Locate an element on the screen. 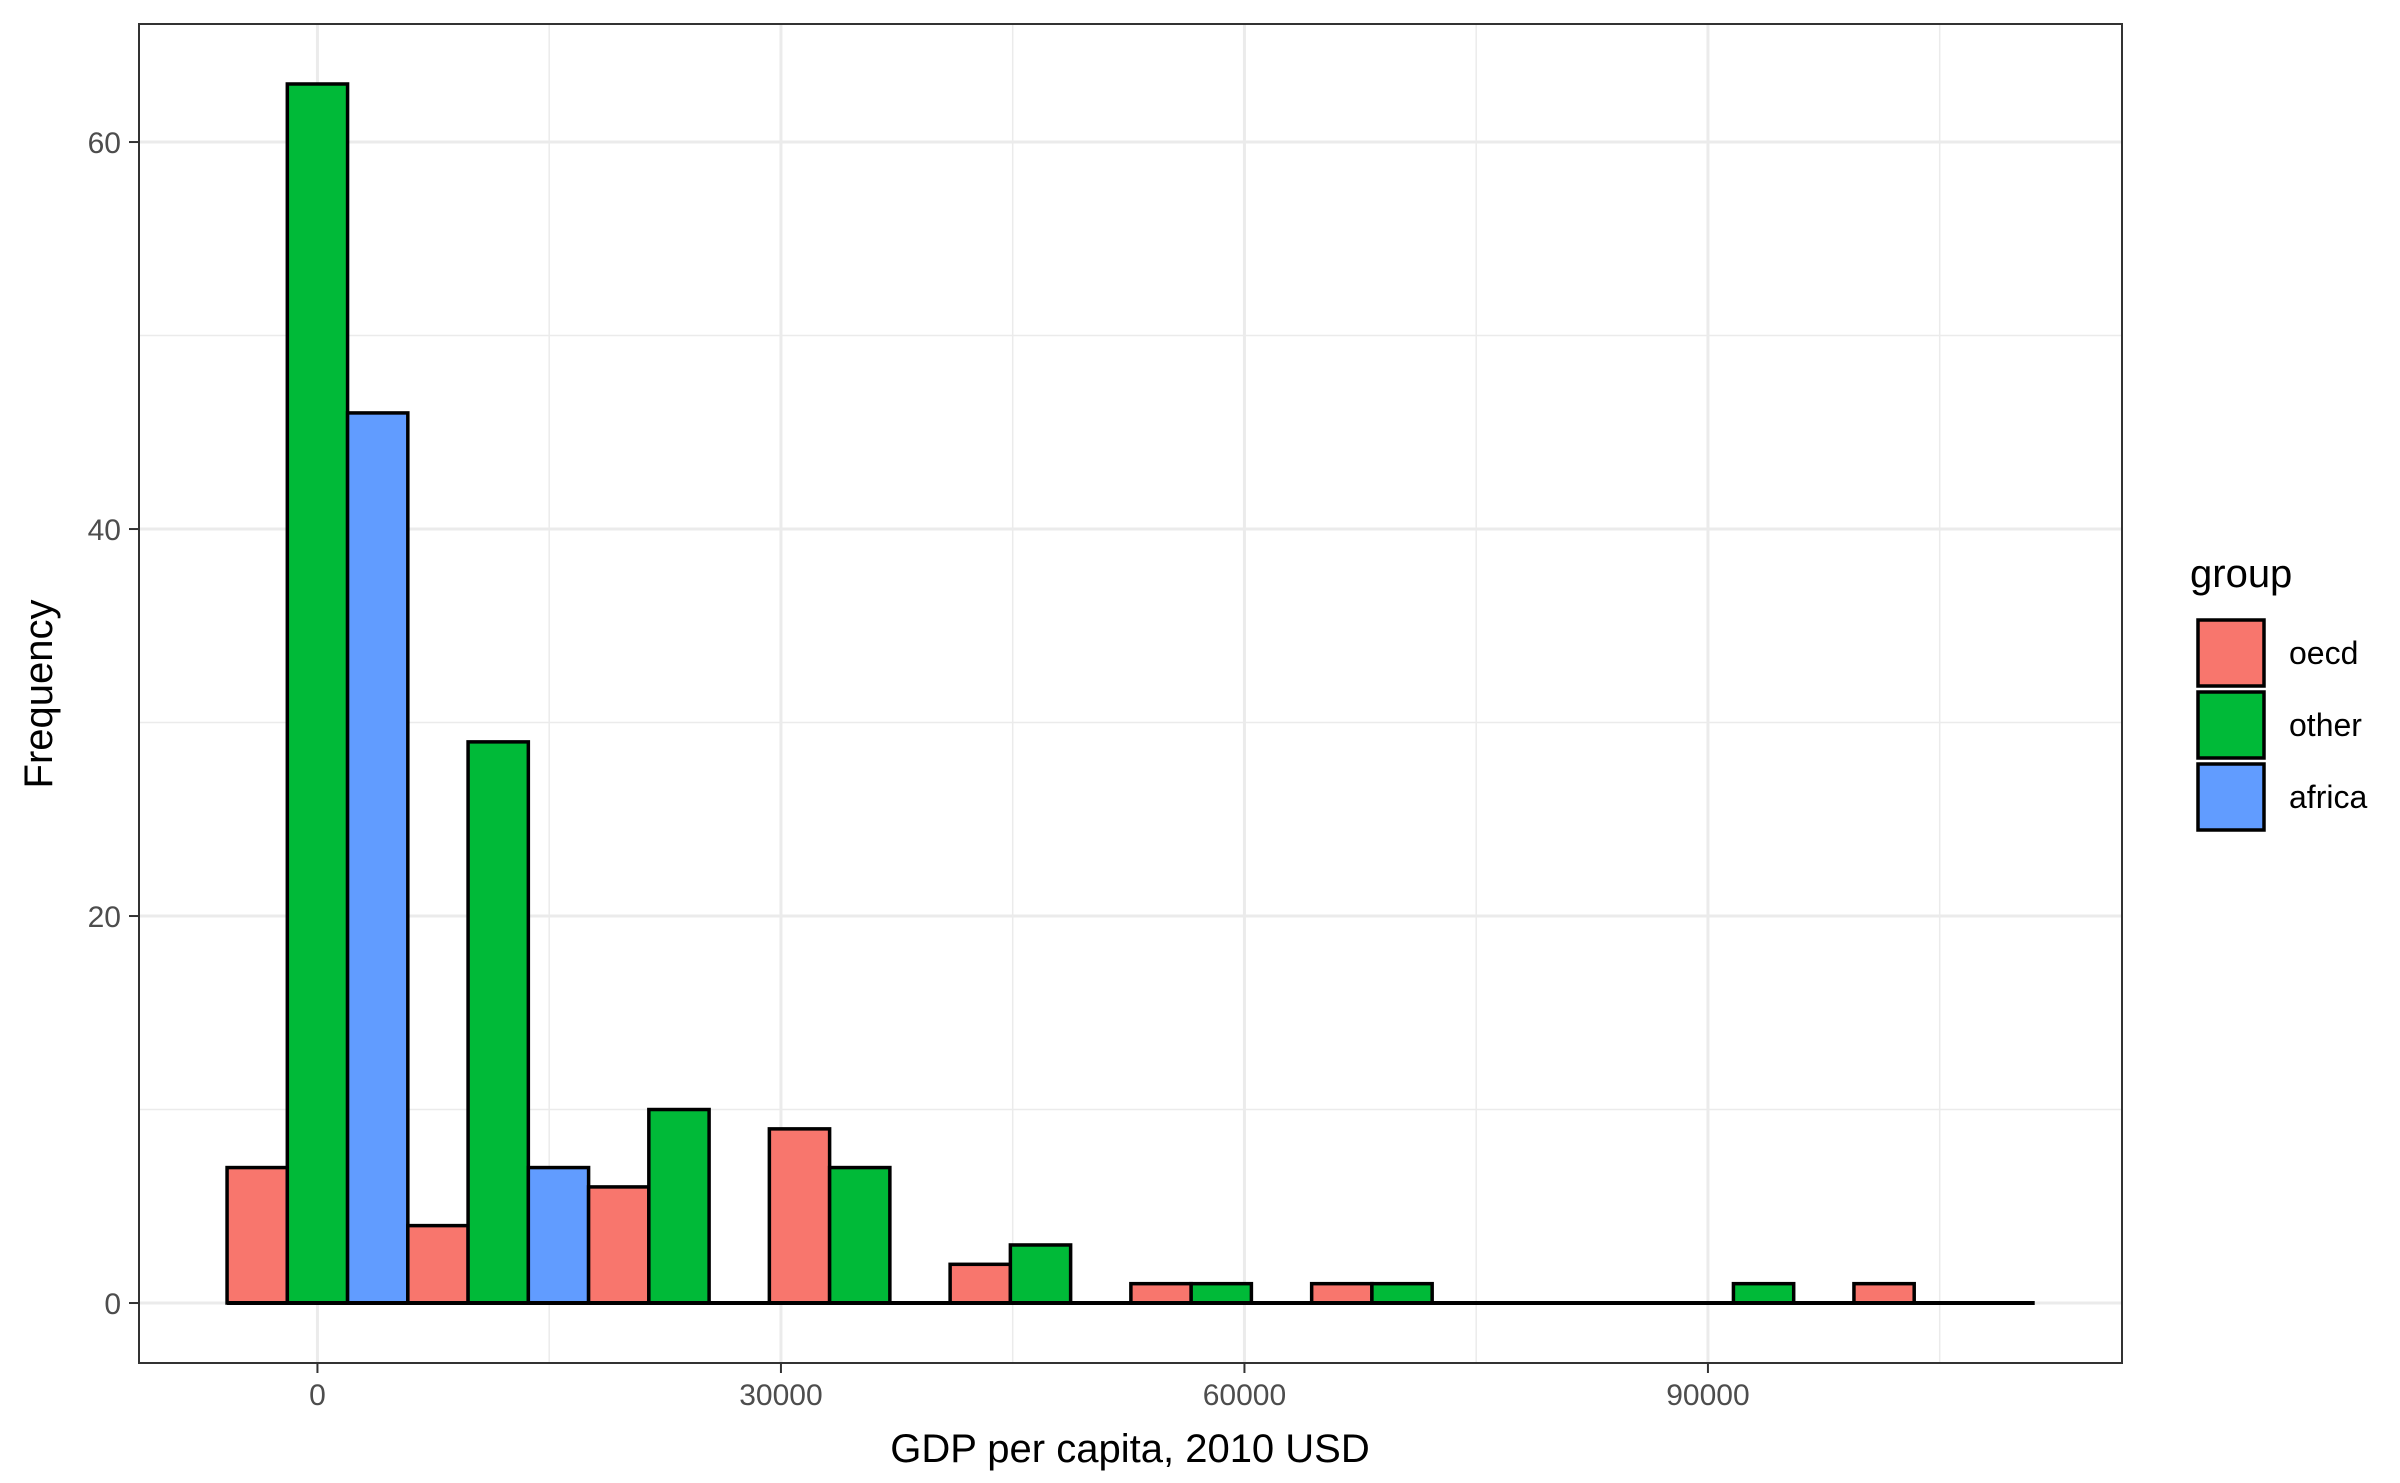 This screenshot has width=2400, height=1483. y-tick-label: 60 is located at coordinates (104, 143).